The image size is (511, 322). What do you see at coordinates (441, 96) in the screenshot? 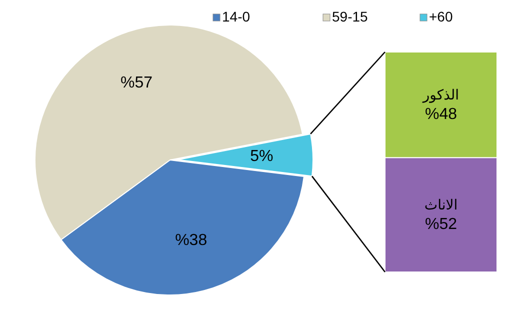
I see `series-label: الذكور` at bounding box center [441, 96].